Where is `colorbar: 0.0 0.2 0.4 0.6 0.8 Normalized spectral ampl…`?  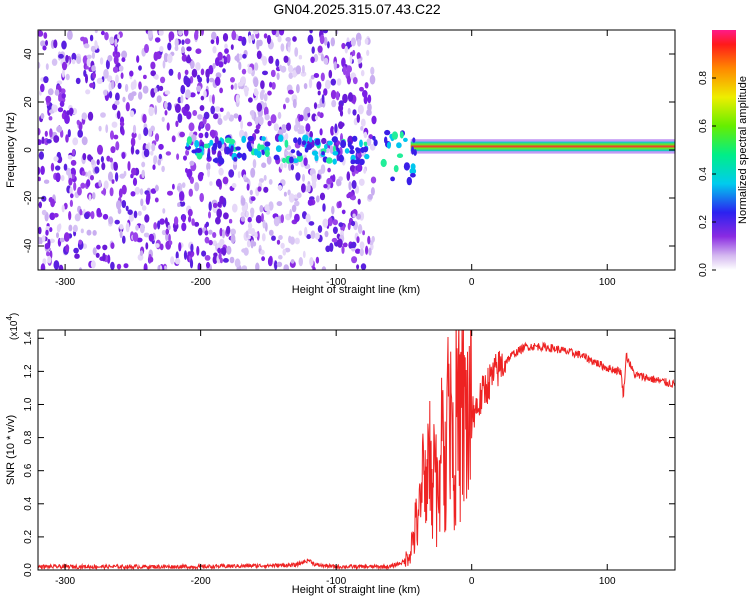 colorbar: 0.0 0.2 0.4 0.6 0.8 Normalized spectral ampl… is located at coordinates (723, 153).